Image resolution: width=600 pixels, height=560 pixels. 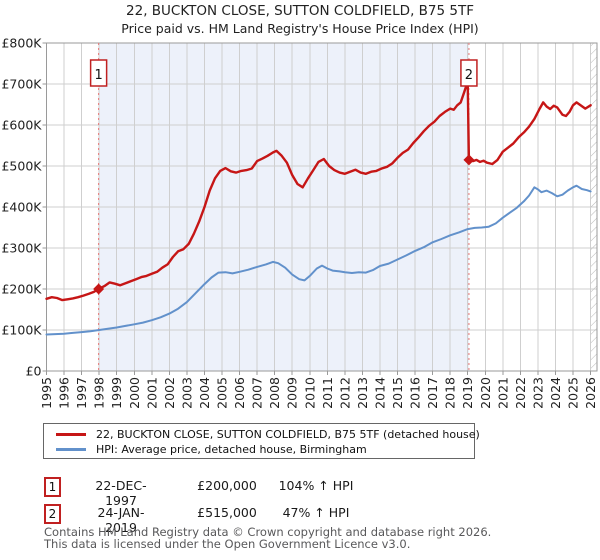 What do you see at coordinates (98, 75) in the screenshot?
I see `sale-marker-label: 1` at bounding box center [98, 75].